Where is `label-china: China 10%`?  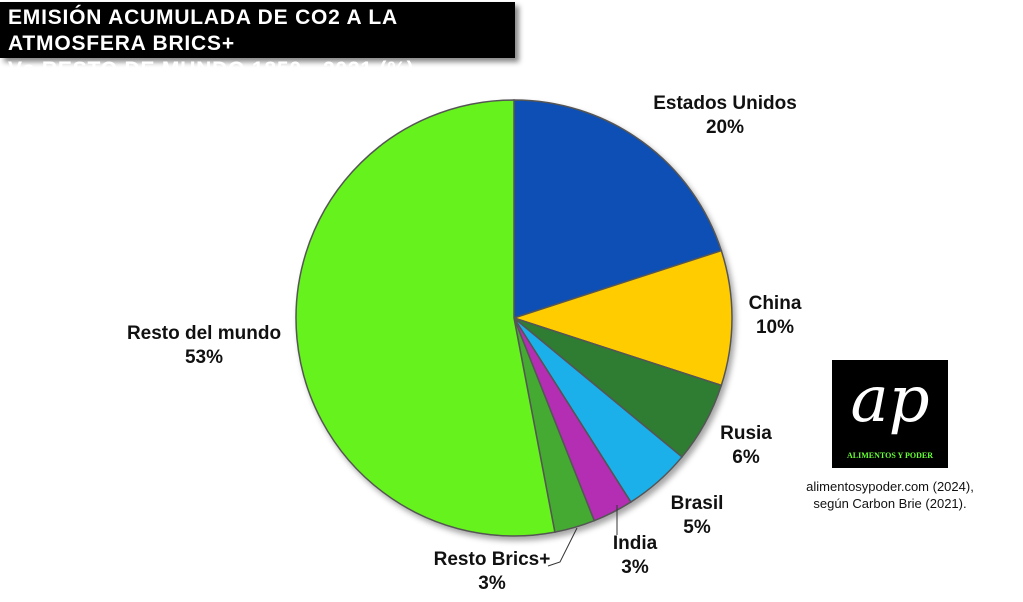 label-china: China 10% is located at coordinates (775, 316).